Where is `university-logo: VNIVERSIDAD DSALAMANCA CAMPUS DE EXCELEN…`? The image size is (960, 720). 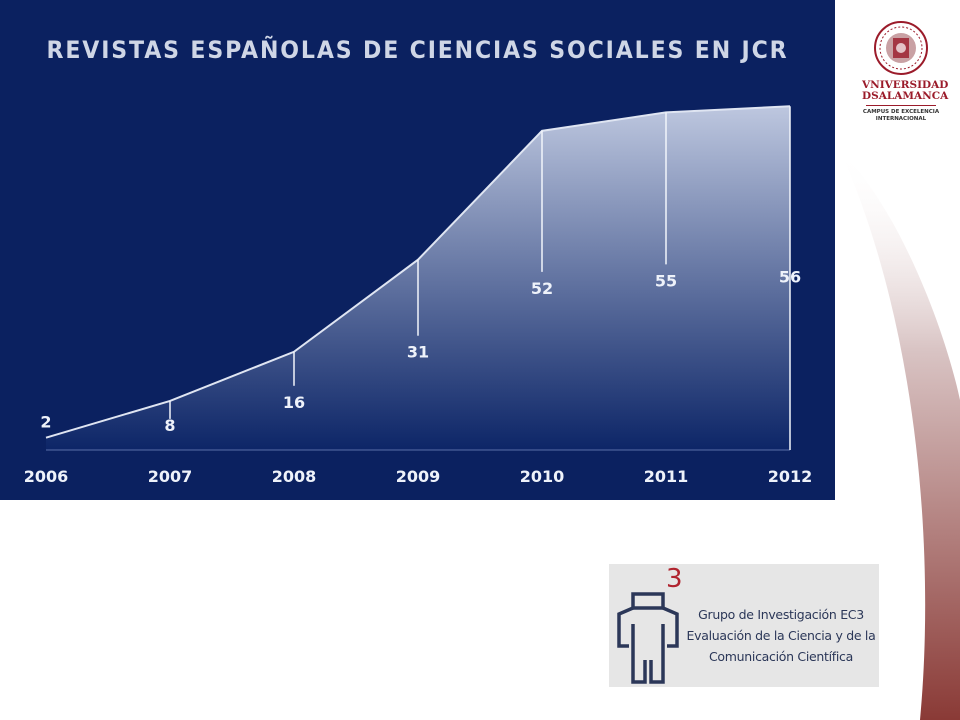
university-logo: VNIVERSIDAD DSALAMANCA CAMPUS DE EXCELEN… is located at coordinates (905, 71).